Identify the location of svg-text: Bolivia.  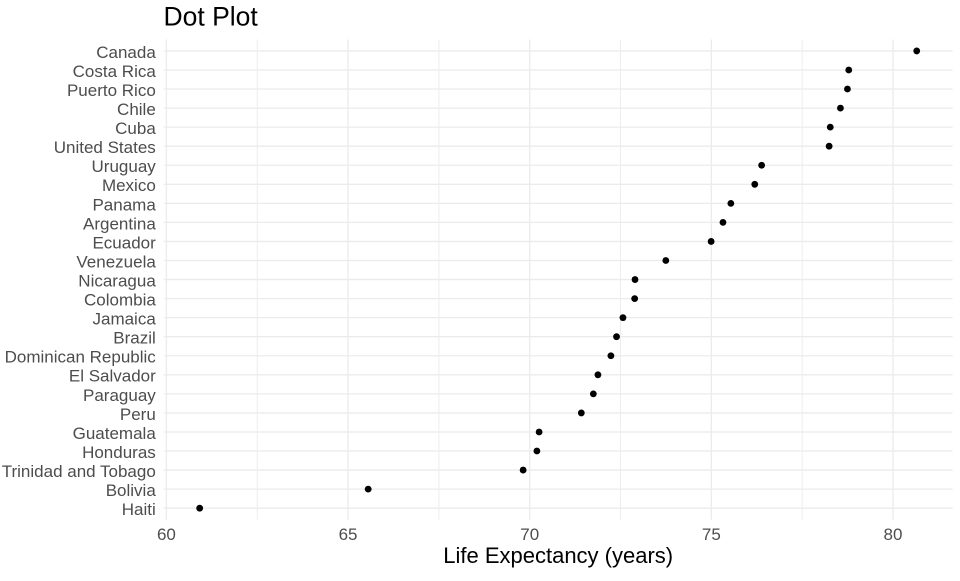
(131, 490).